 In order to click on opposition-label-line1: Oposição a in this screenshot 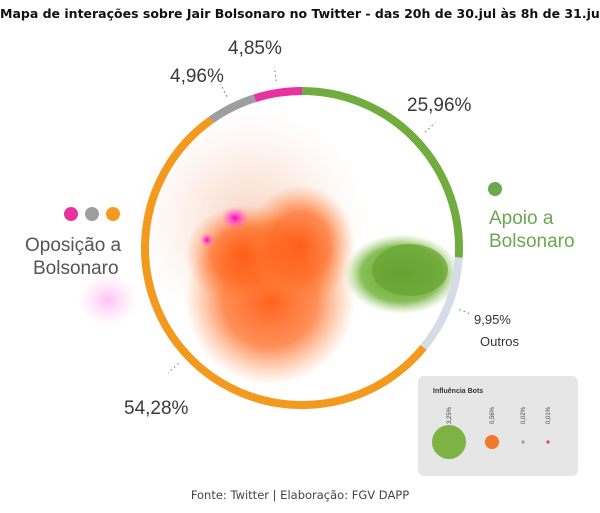, I will do `click(73, 245)`.